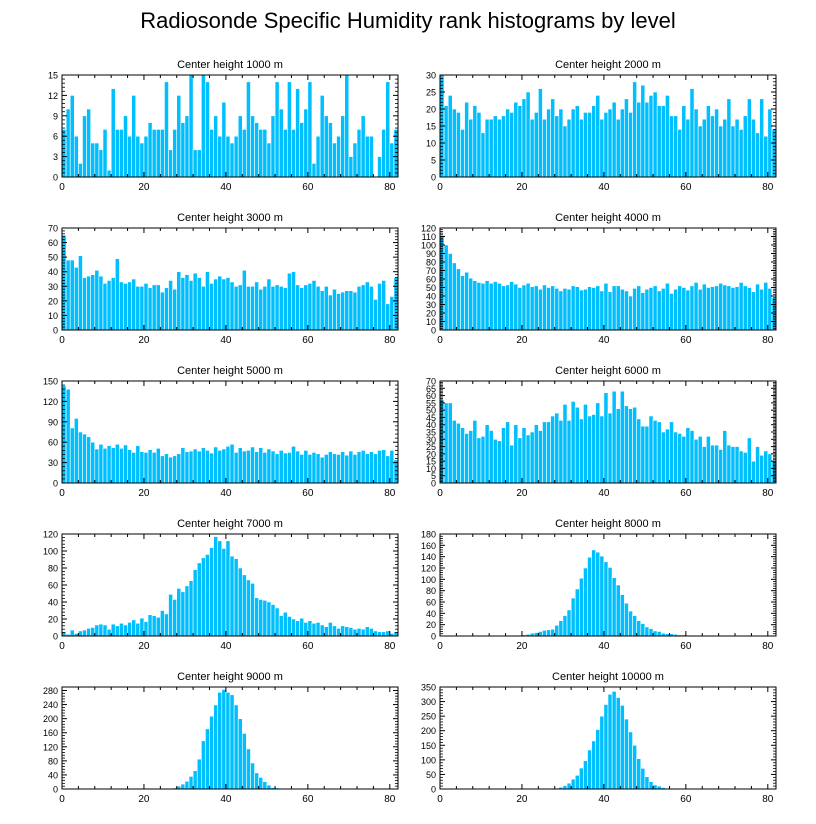 Image resolution: width=816 pixels, height=824 pixels. What do you see at coordinates (431, 433) in the screenshot?
I see `y-tick-label: 35` at bounding box center [431, 433].